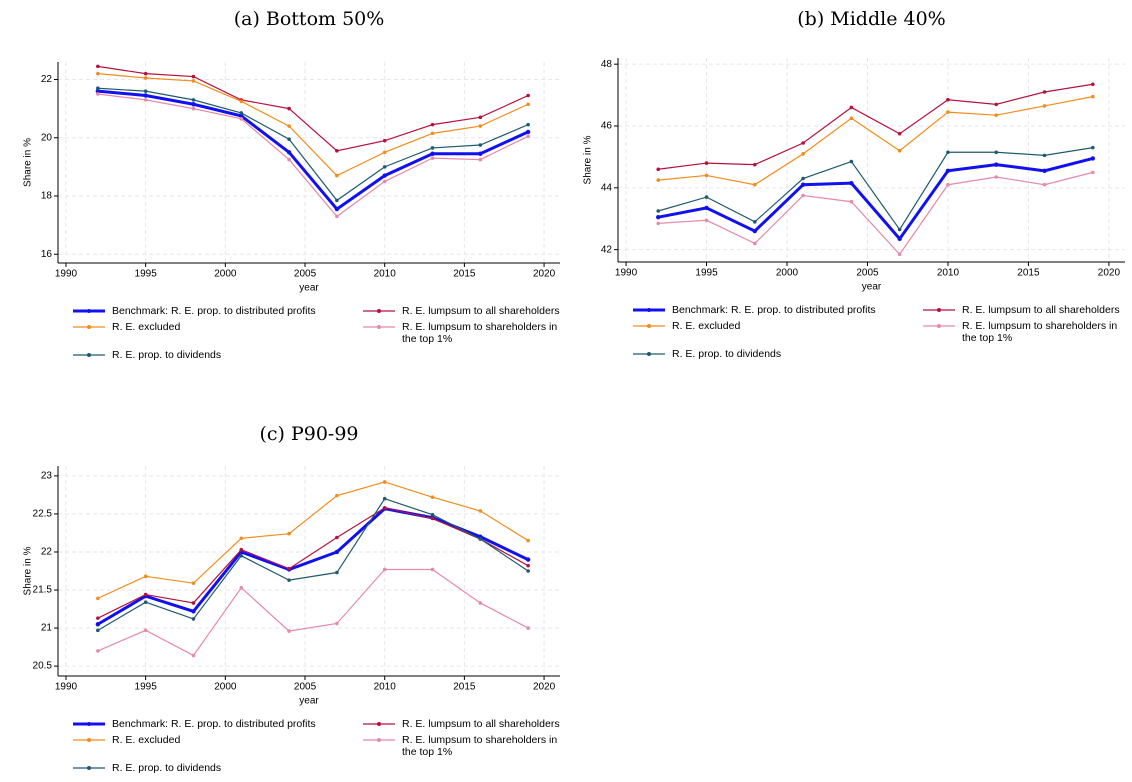 The width and height of the screenshot is (1132, 782). What do you see at coordinates (607, 64) in the screenshot?
I see `y-tick-label: 48` at bounding box center [607, 64].